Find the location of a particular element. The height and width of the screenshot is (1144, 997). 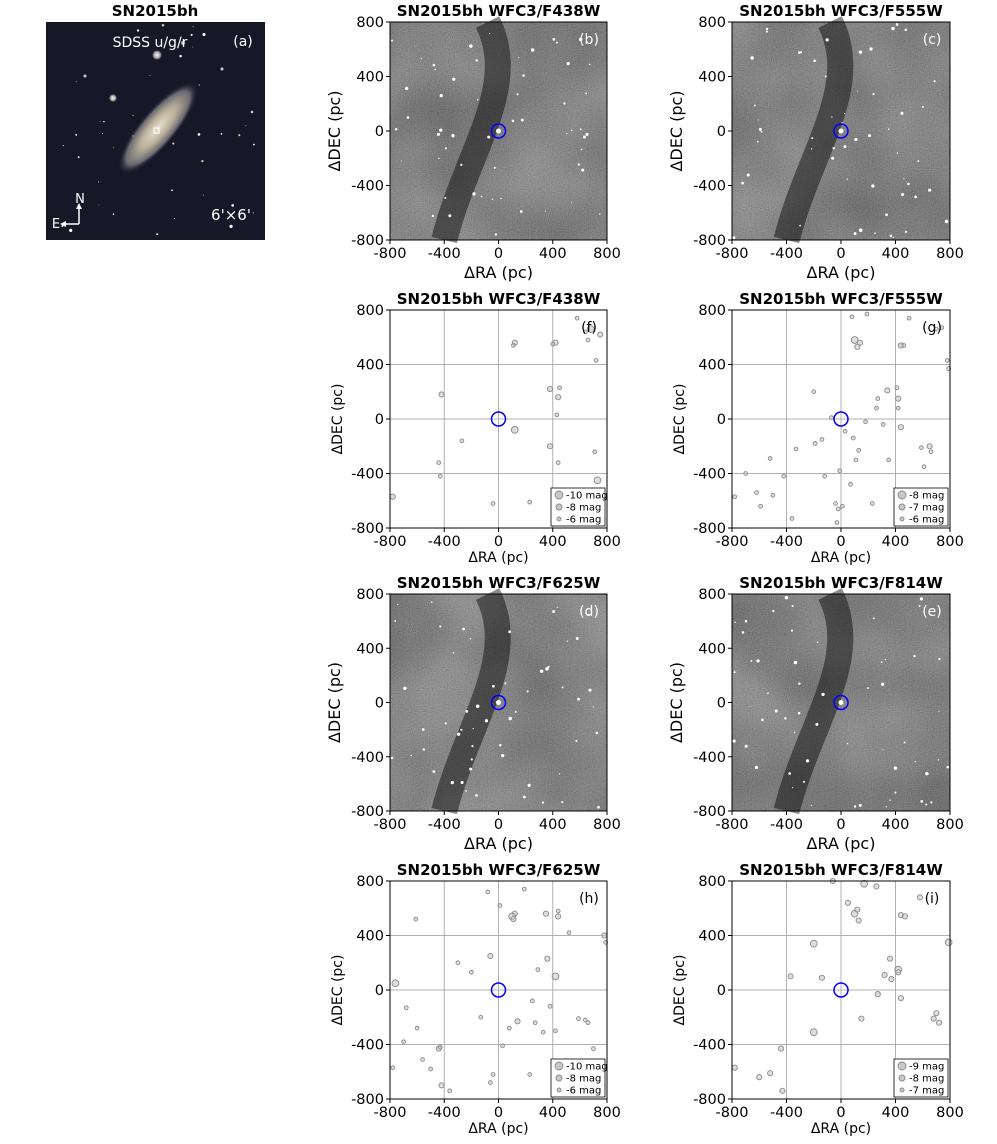

y-tick-label: 0 is located at coordinates (721, 991).